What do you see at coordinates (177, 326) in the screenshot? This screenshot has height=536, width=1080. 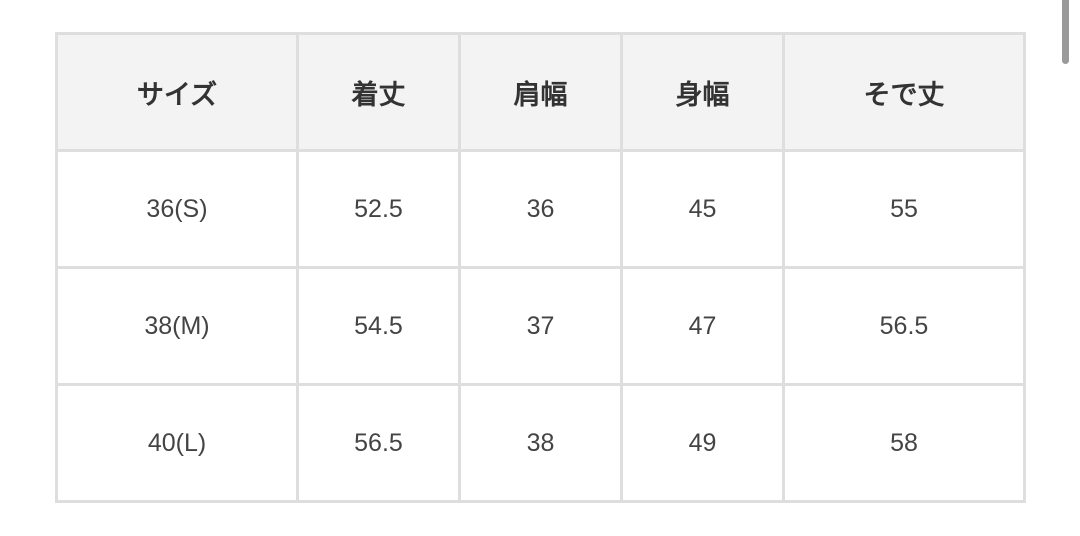 I see `cell-size: 38(M)` at bounding box center [177, 326].